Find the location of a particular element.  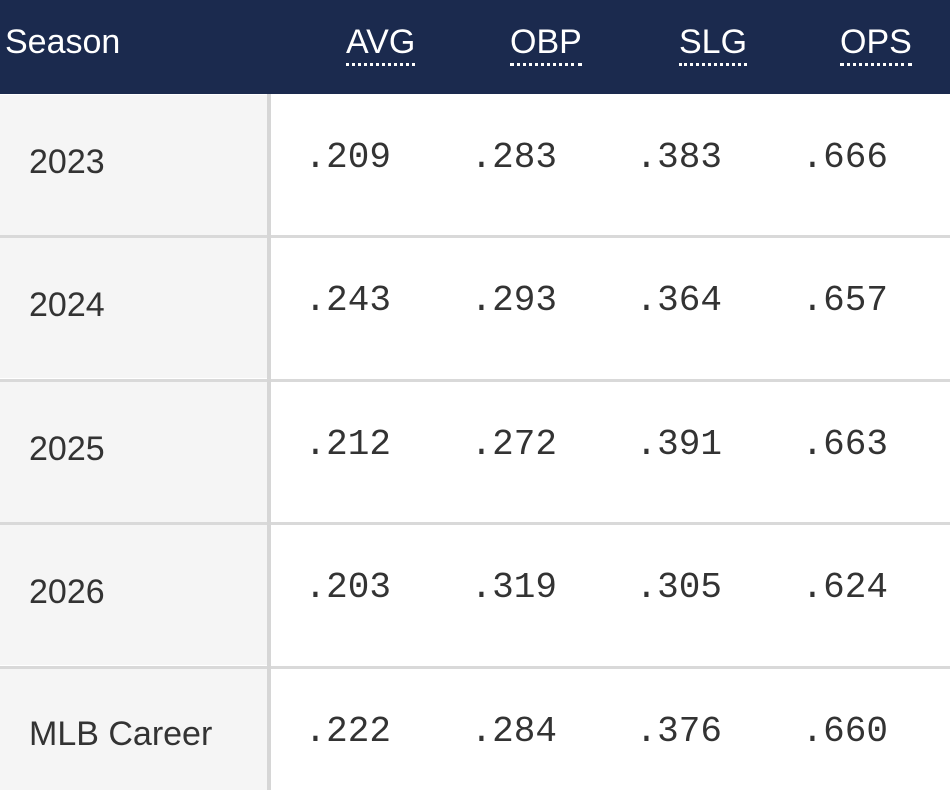

stat-value: .666 is located at coordinates (844, 157).